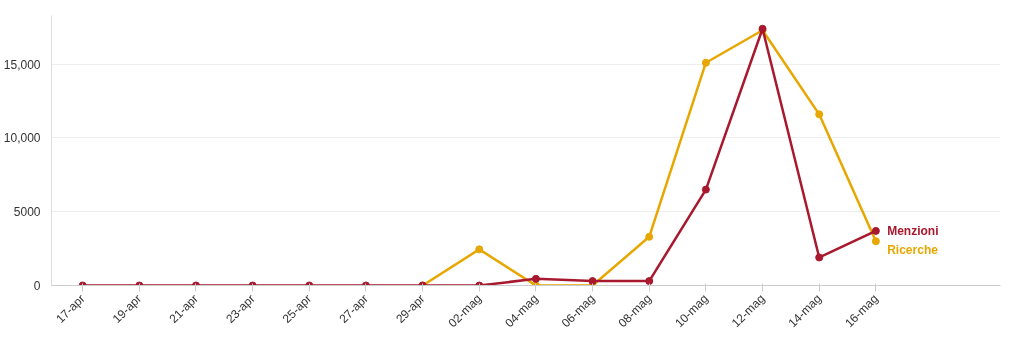 The width and height of the screenshot is (1022, 350). What do you see at coordinates (913, 230) in the screenshot?
I see `series-label: Menzioni` at bounding box center [913, 230].